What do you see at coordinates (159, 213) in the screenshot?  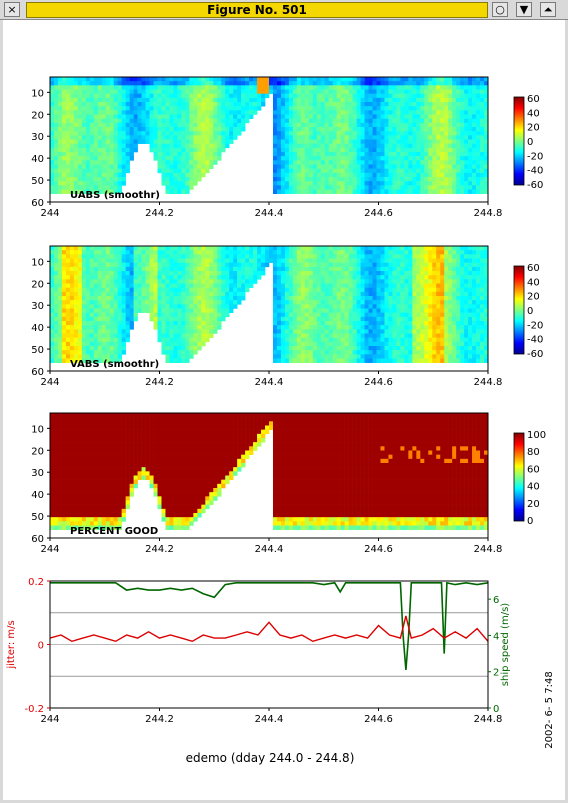 I see `x-tick-label: 244.2` at bounding box center [159, 213].